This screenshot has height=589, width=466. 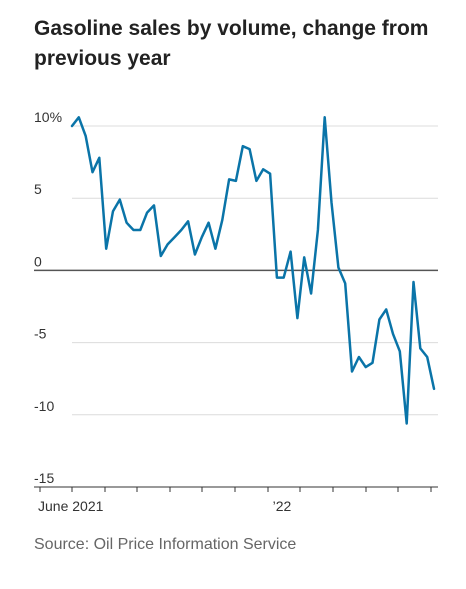 What do you see at coordinates (282, 506) in the screenshot?
I see `x-tick-label: ’22` at bounding box center [282, 506].